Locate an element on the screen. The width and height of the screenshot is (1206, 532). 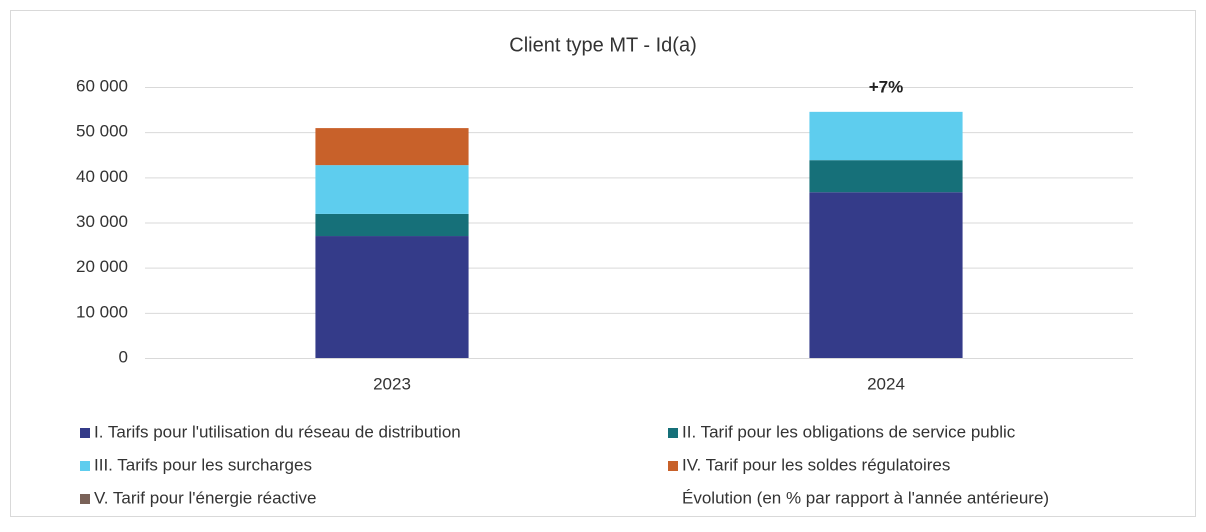
y-tick-label: 20 000 is located at coordinates (102, 266).